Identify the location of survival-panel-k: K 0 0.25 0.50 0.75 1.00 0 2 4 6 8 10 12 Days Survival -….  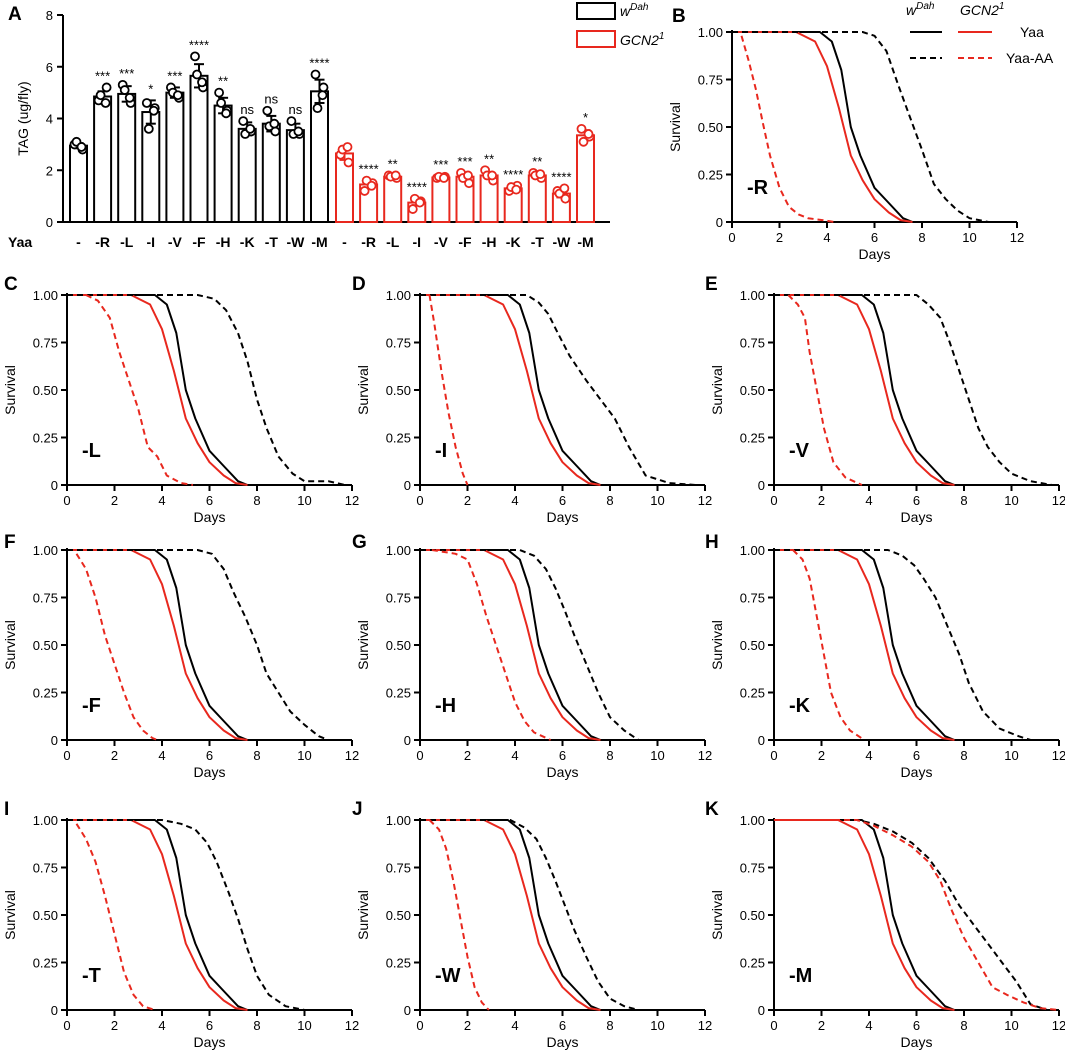
(885, 924).